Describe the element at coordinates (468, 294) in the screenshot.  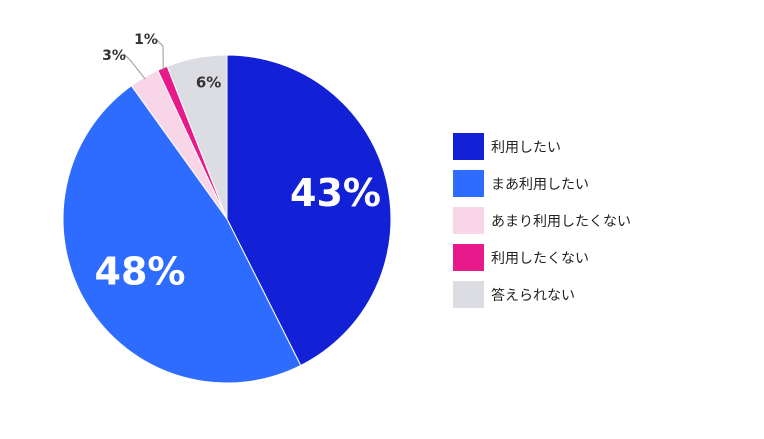
I see `legend-swatch-cannot-answer` at that location.